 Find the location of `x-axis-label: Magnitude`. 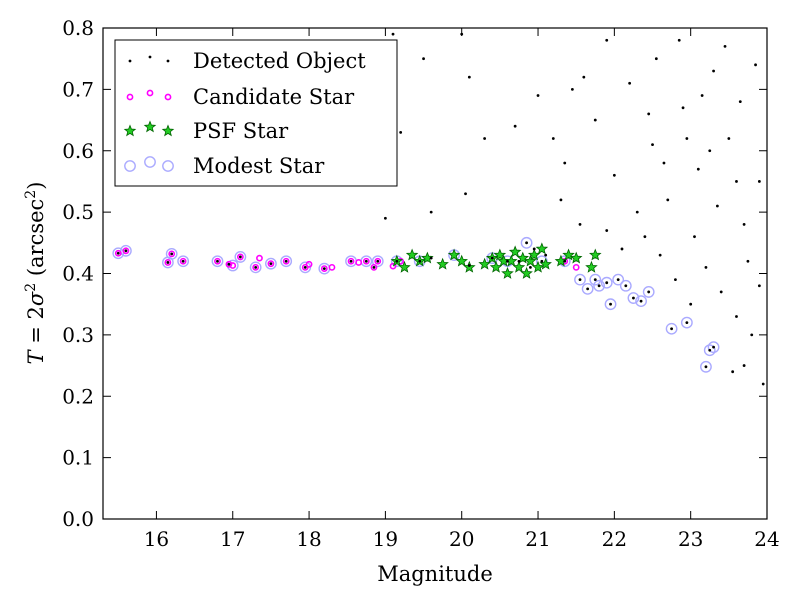

x-axis-label: Magnitude is located at coordinates (435, 574).